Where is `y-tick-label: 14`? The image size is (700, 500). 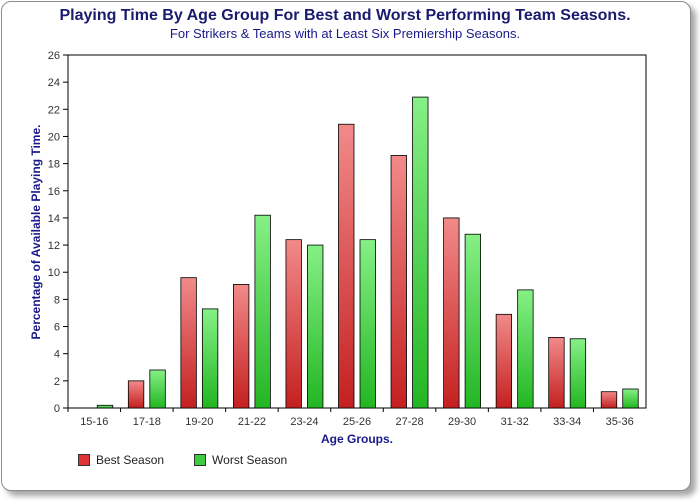 y-tick-label: 14 is located at coordinates (54, 219).